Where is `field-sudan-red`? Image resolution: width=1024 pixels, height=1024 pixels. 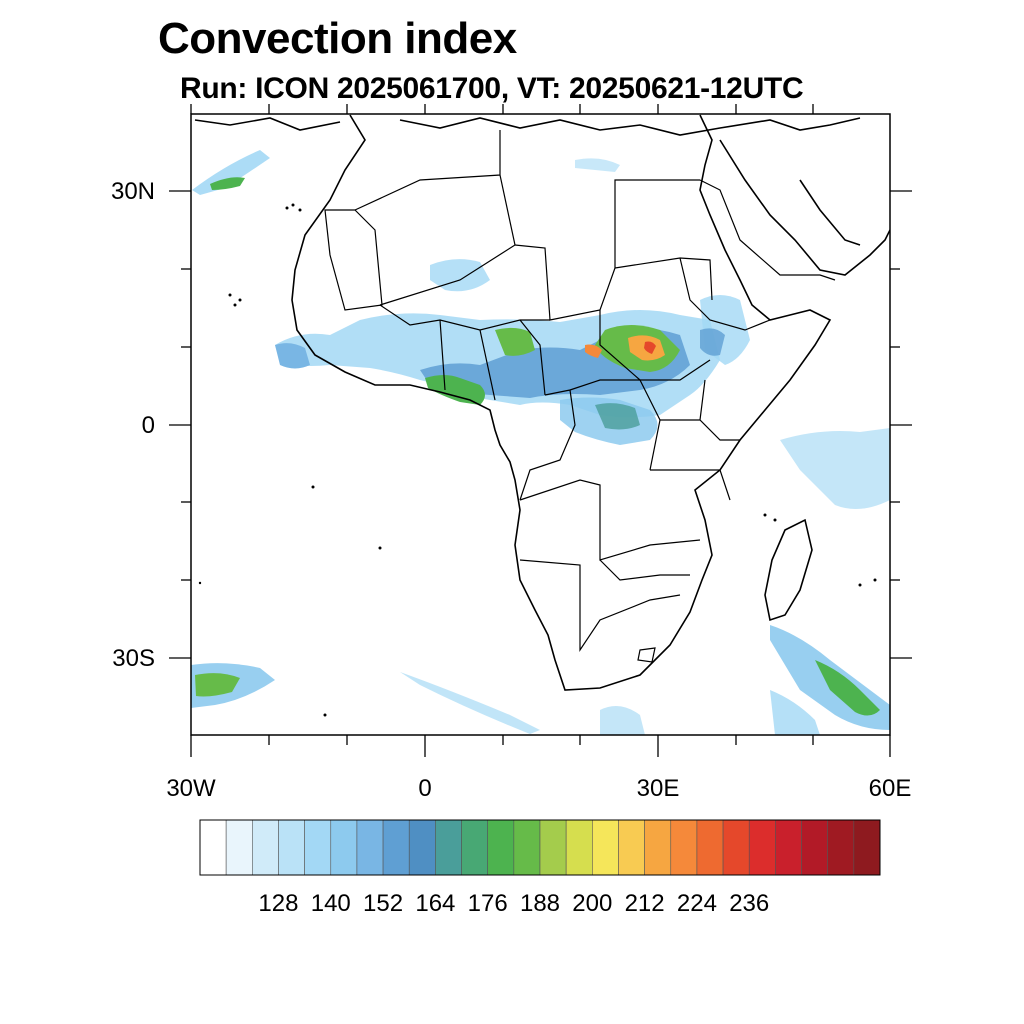
field-sudan-red is located at coordinates (650, 347).